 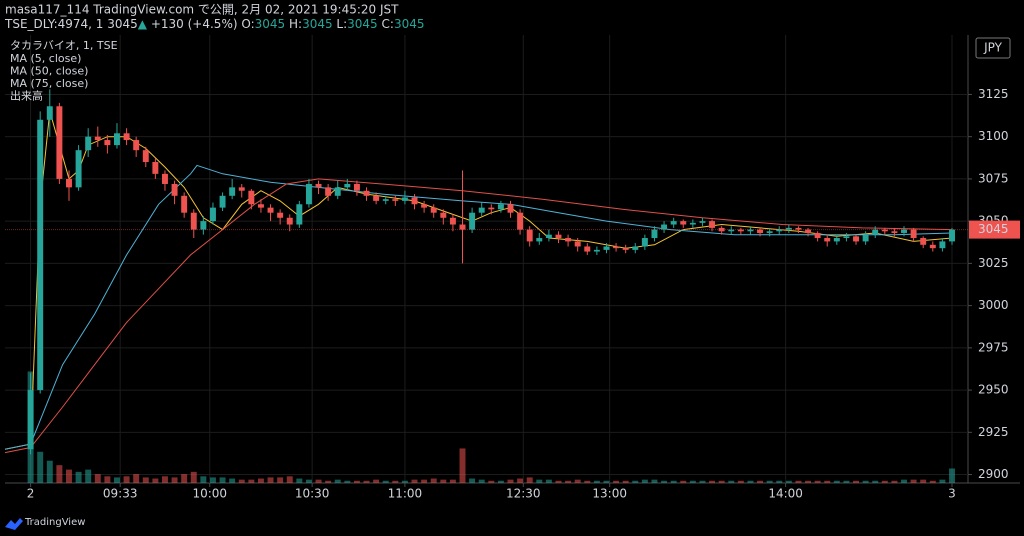 I want to click on footer-logo, so click(x=14, y=524).